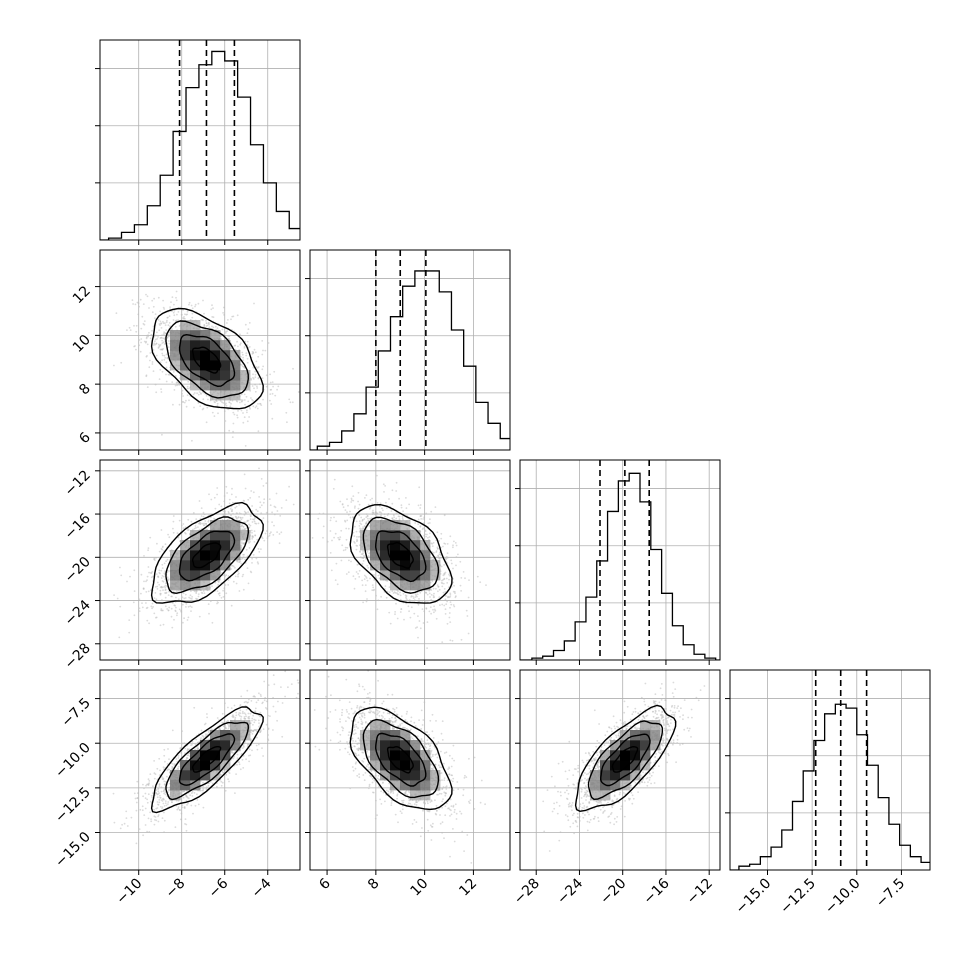 The width and height of the screenshot is (970, 970). Describe the element at coordinates (410, 350) in the screenshot. I see `histogram-panel` at that location.